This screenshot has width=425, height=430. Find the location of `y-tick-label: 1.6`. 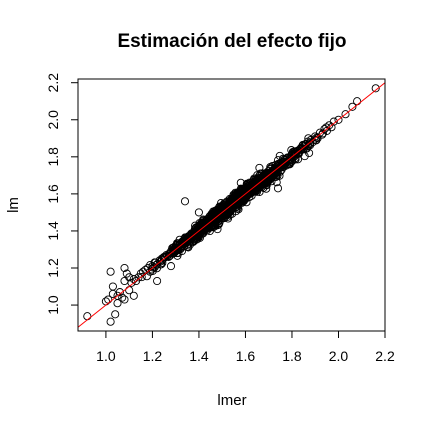

y-tick-label: 1.6 is located at coordinates (53, 194).